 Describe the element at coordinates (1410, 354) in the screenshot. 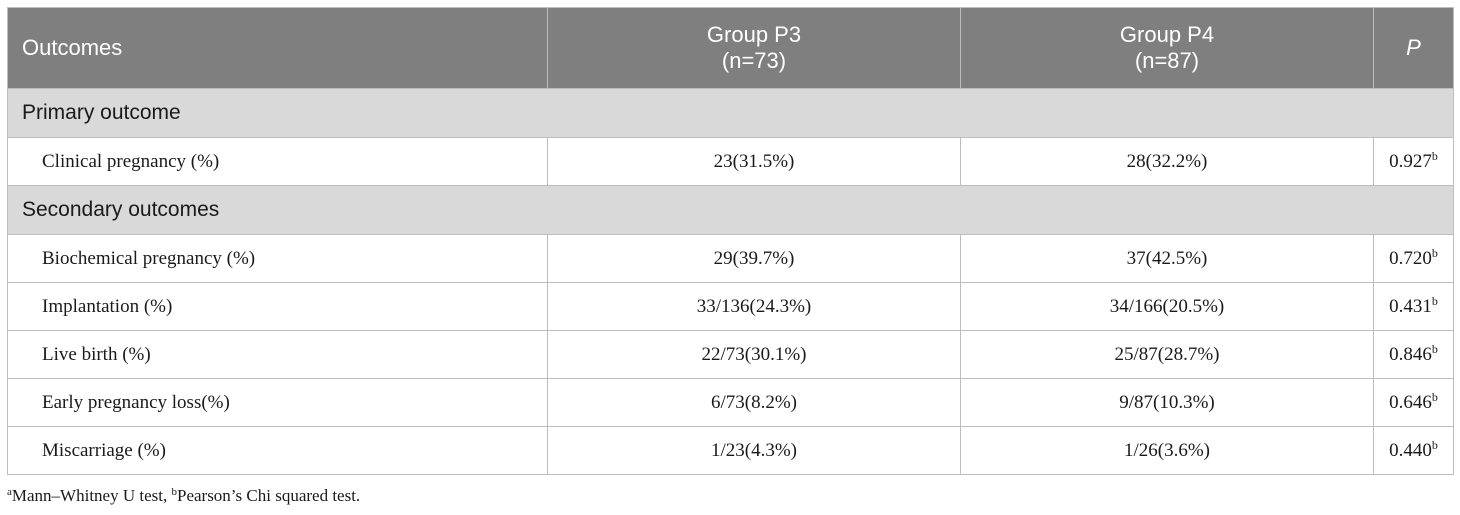

I see `p-value: 0.846` at that location.